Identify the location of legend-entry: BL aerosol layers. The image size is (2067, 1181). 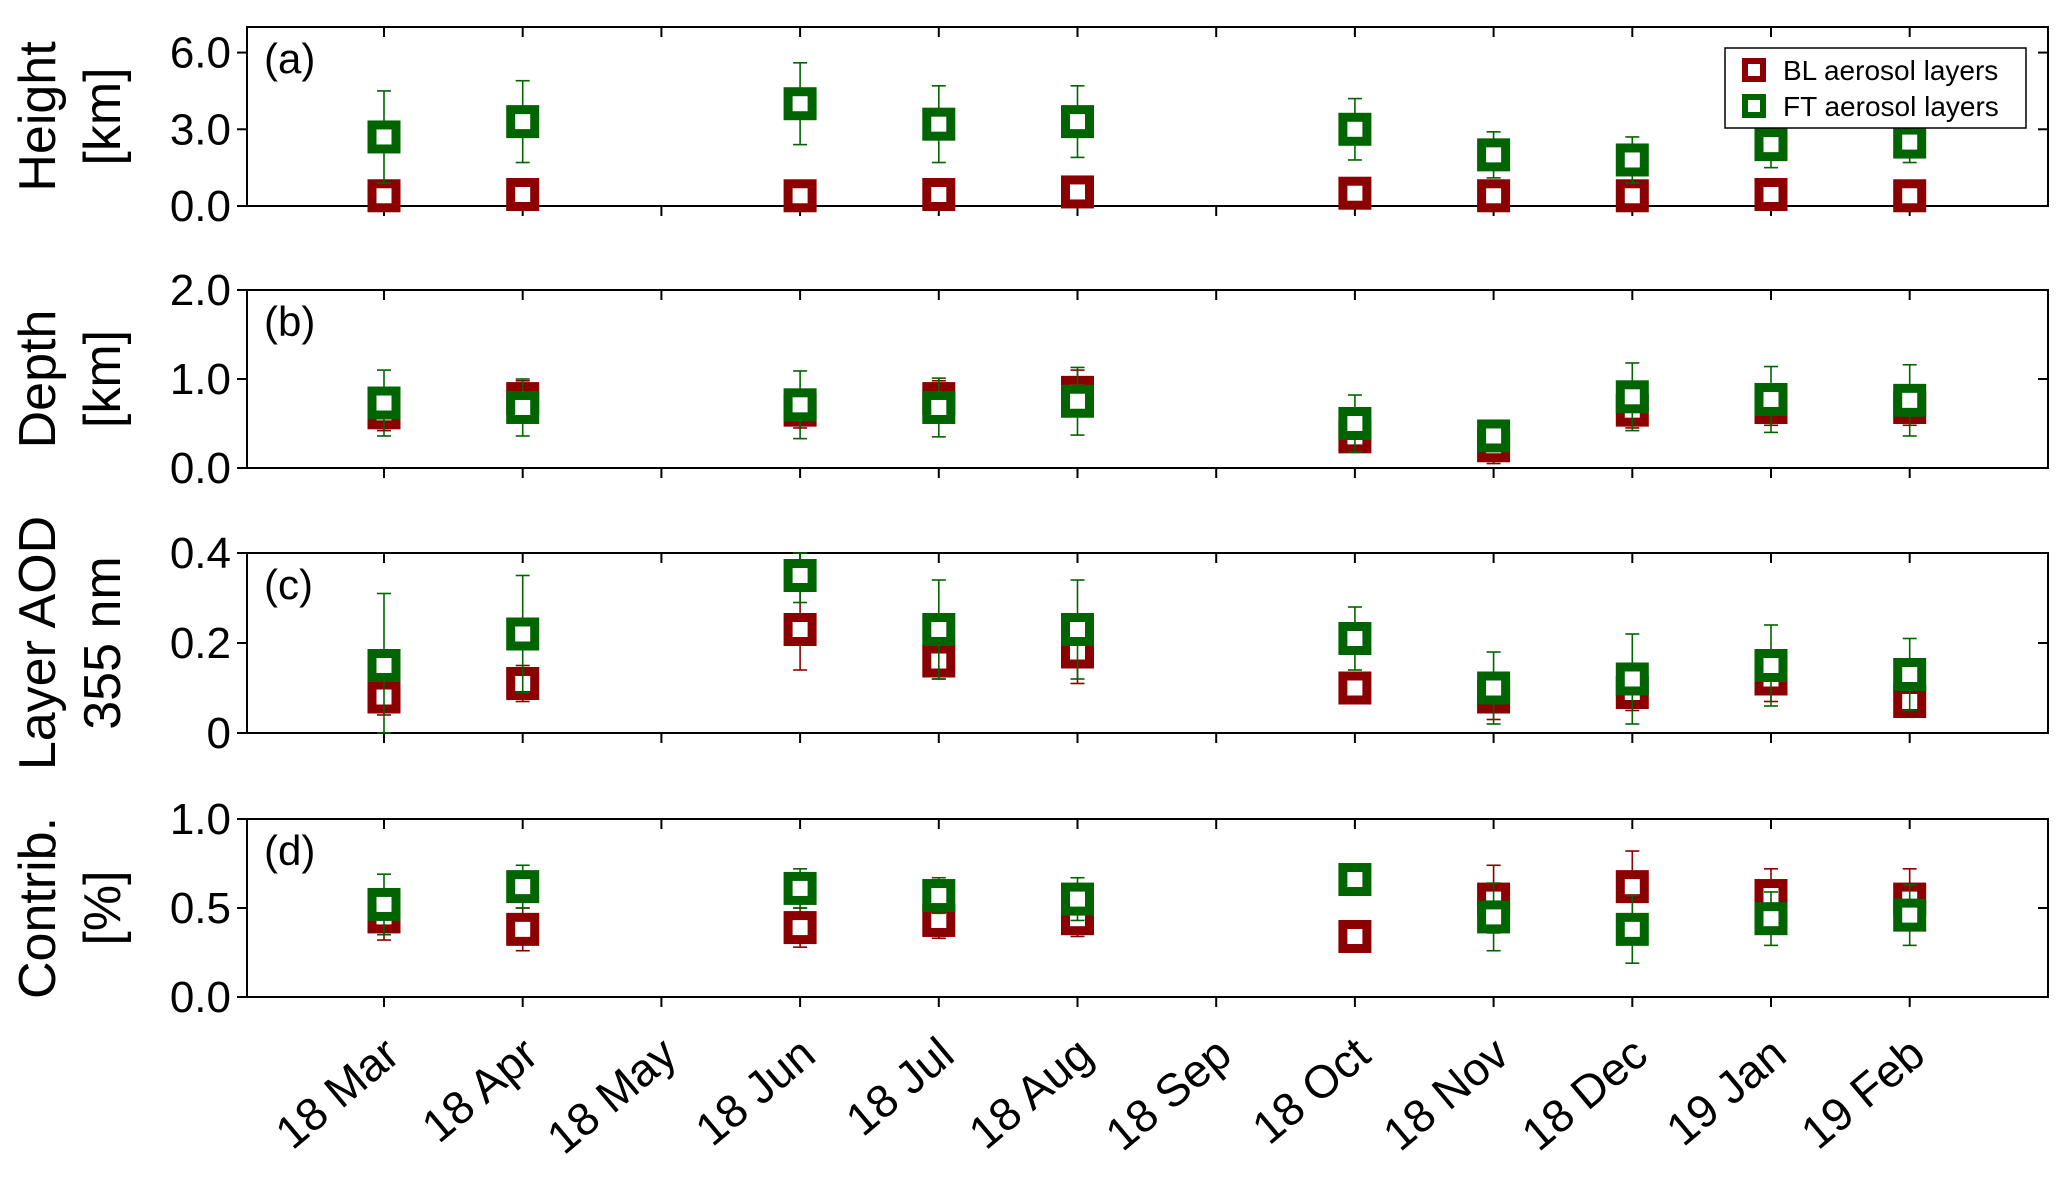
(1890, 70).